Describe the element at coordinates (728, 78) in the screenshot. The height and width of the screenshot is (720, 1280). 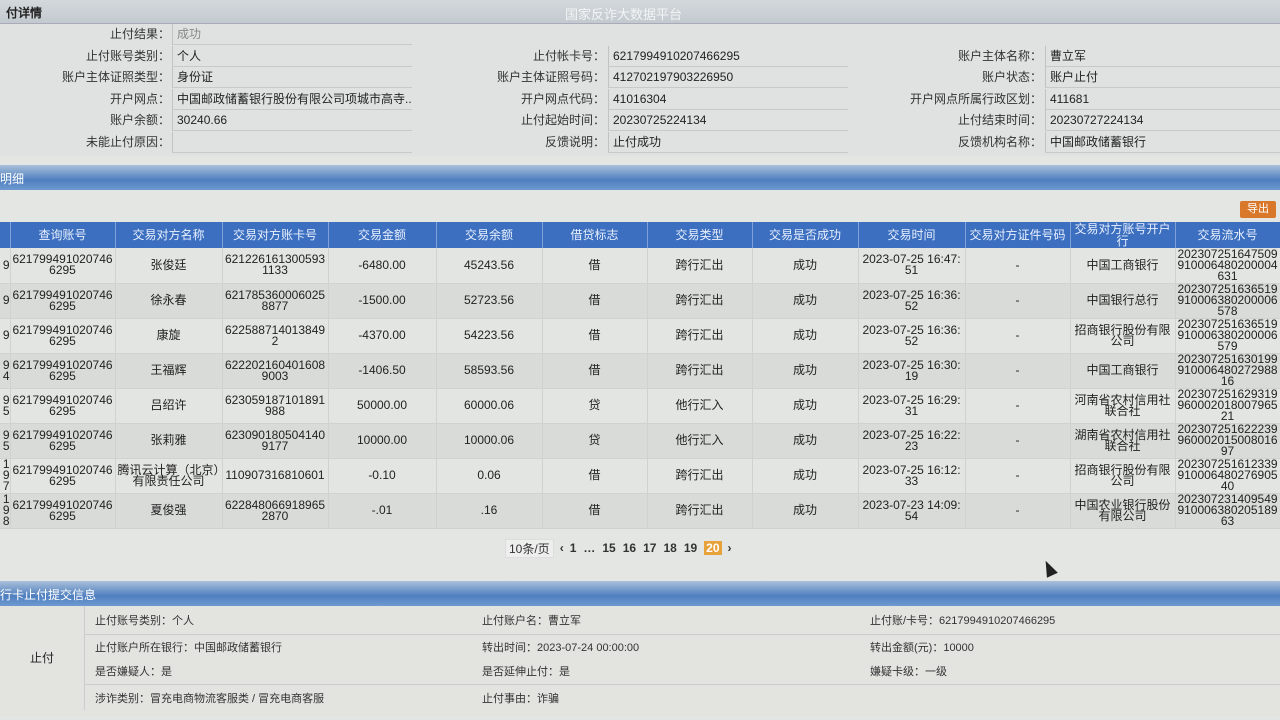
I see `info-value: 412702197903226950` at that location.